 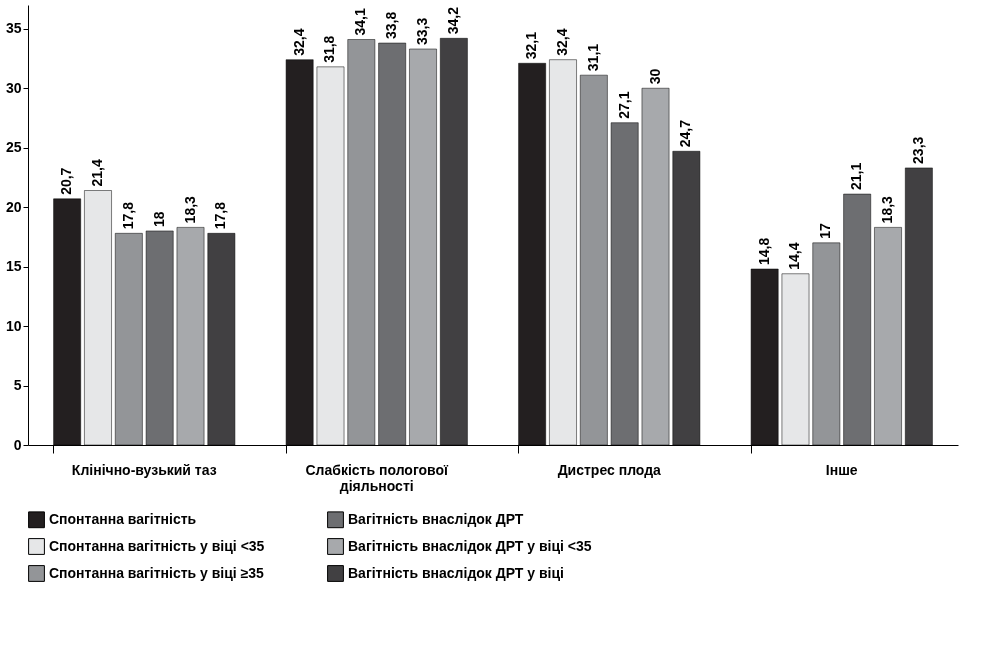 I want to click on y-tick-label: 0, so click(x=17, y=444).